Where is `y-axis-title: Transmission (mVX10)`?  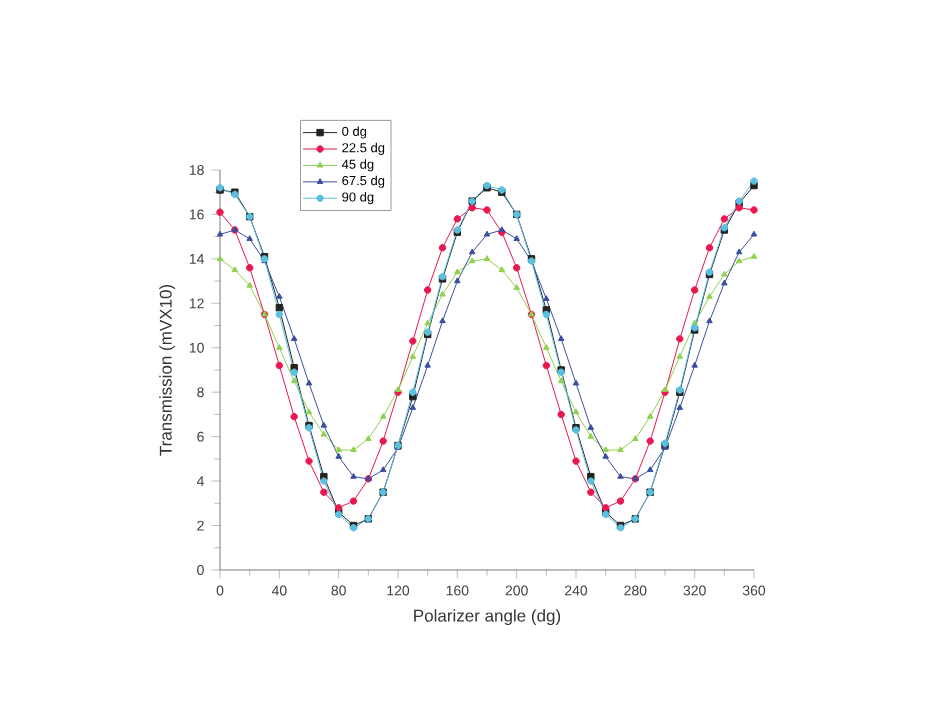
y-axis-title: Transmission (mVX10) is located at coordinates (167, 370).